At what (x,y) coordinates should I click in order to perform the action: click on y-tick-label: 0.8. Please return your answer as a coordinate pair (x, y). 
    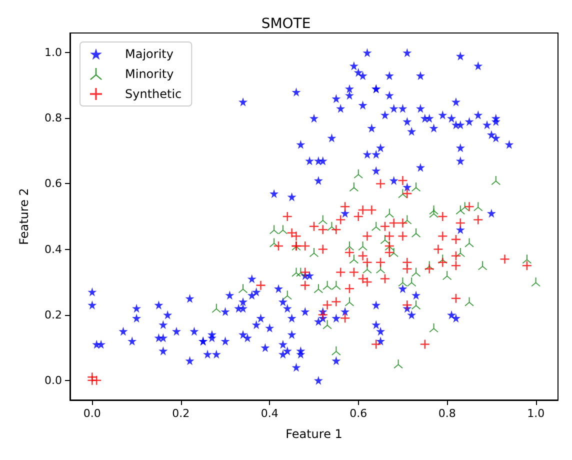
    Looking at the image, I should click on (53, 118).